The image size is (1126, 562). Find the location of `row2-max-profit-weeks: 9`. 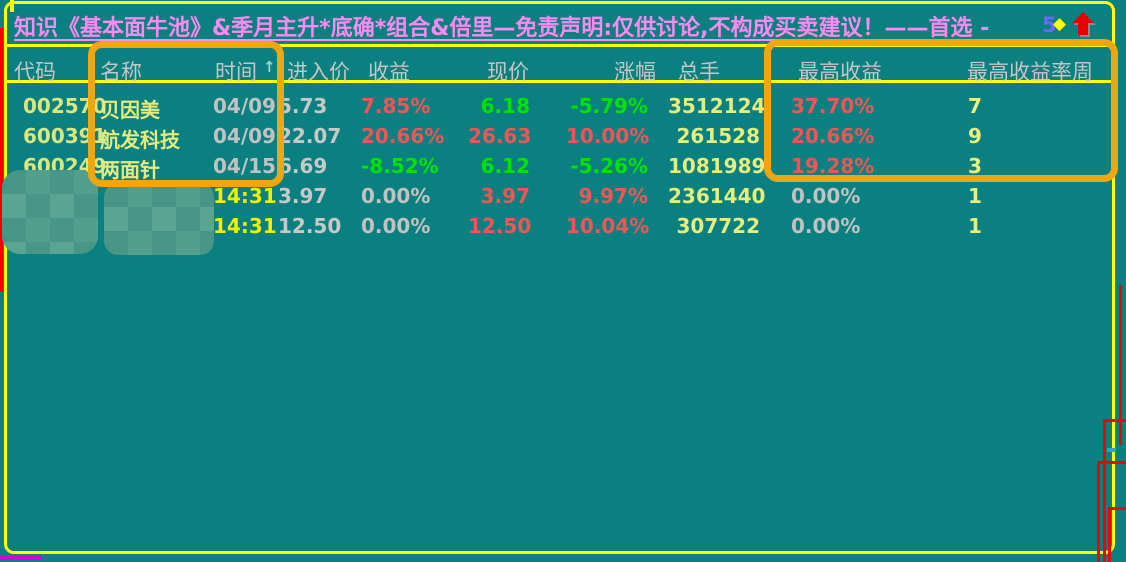

row2-max-profit-weeks: 9 is located at coordinates (975, 136).